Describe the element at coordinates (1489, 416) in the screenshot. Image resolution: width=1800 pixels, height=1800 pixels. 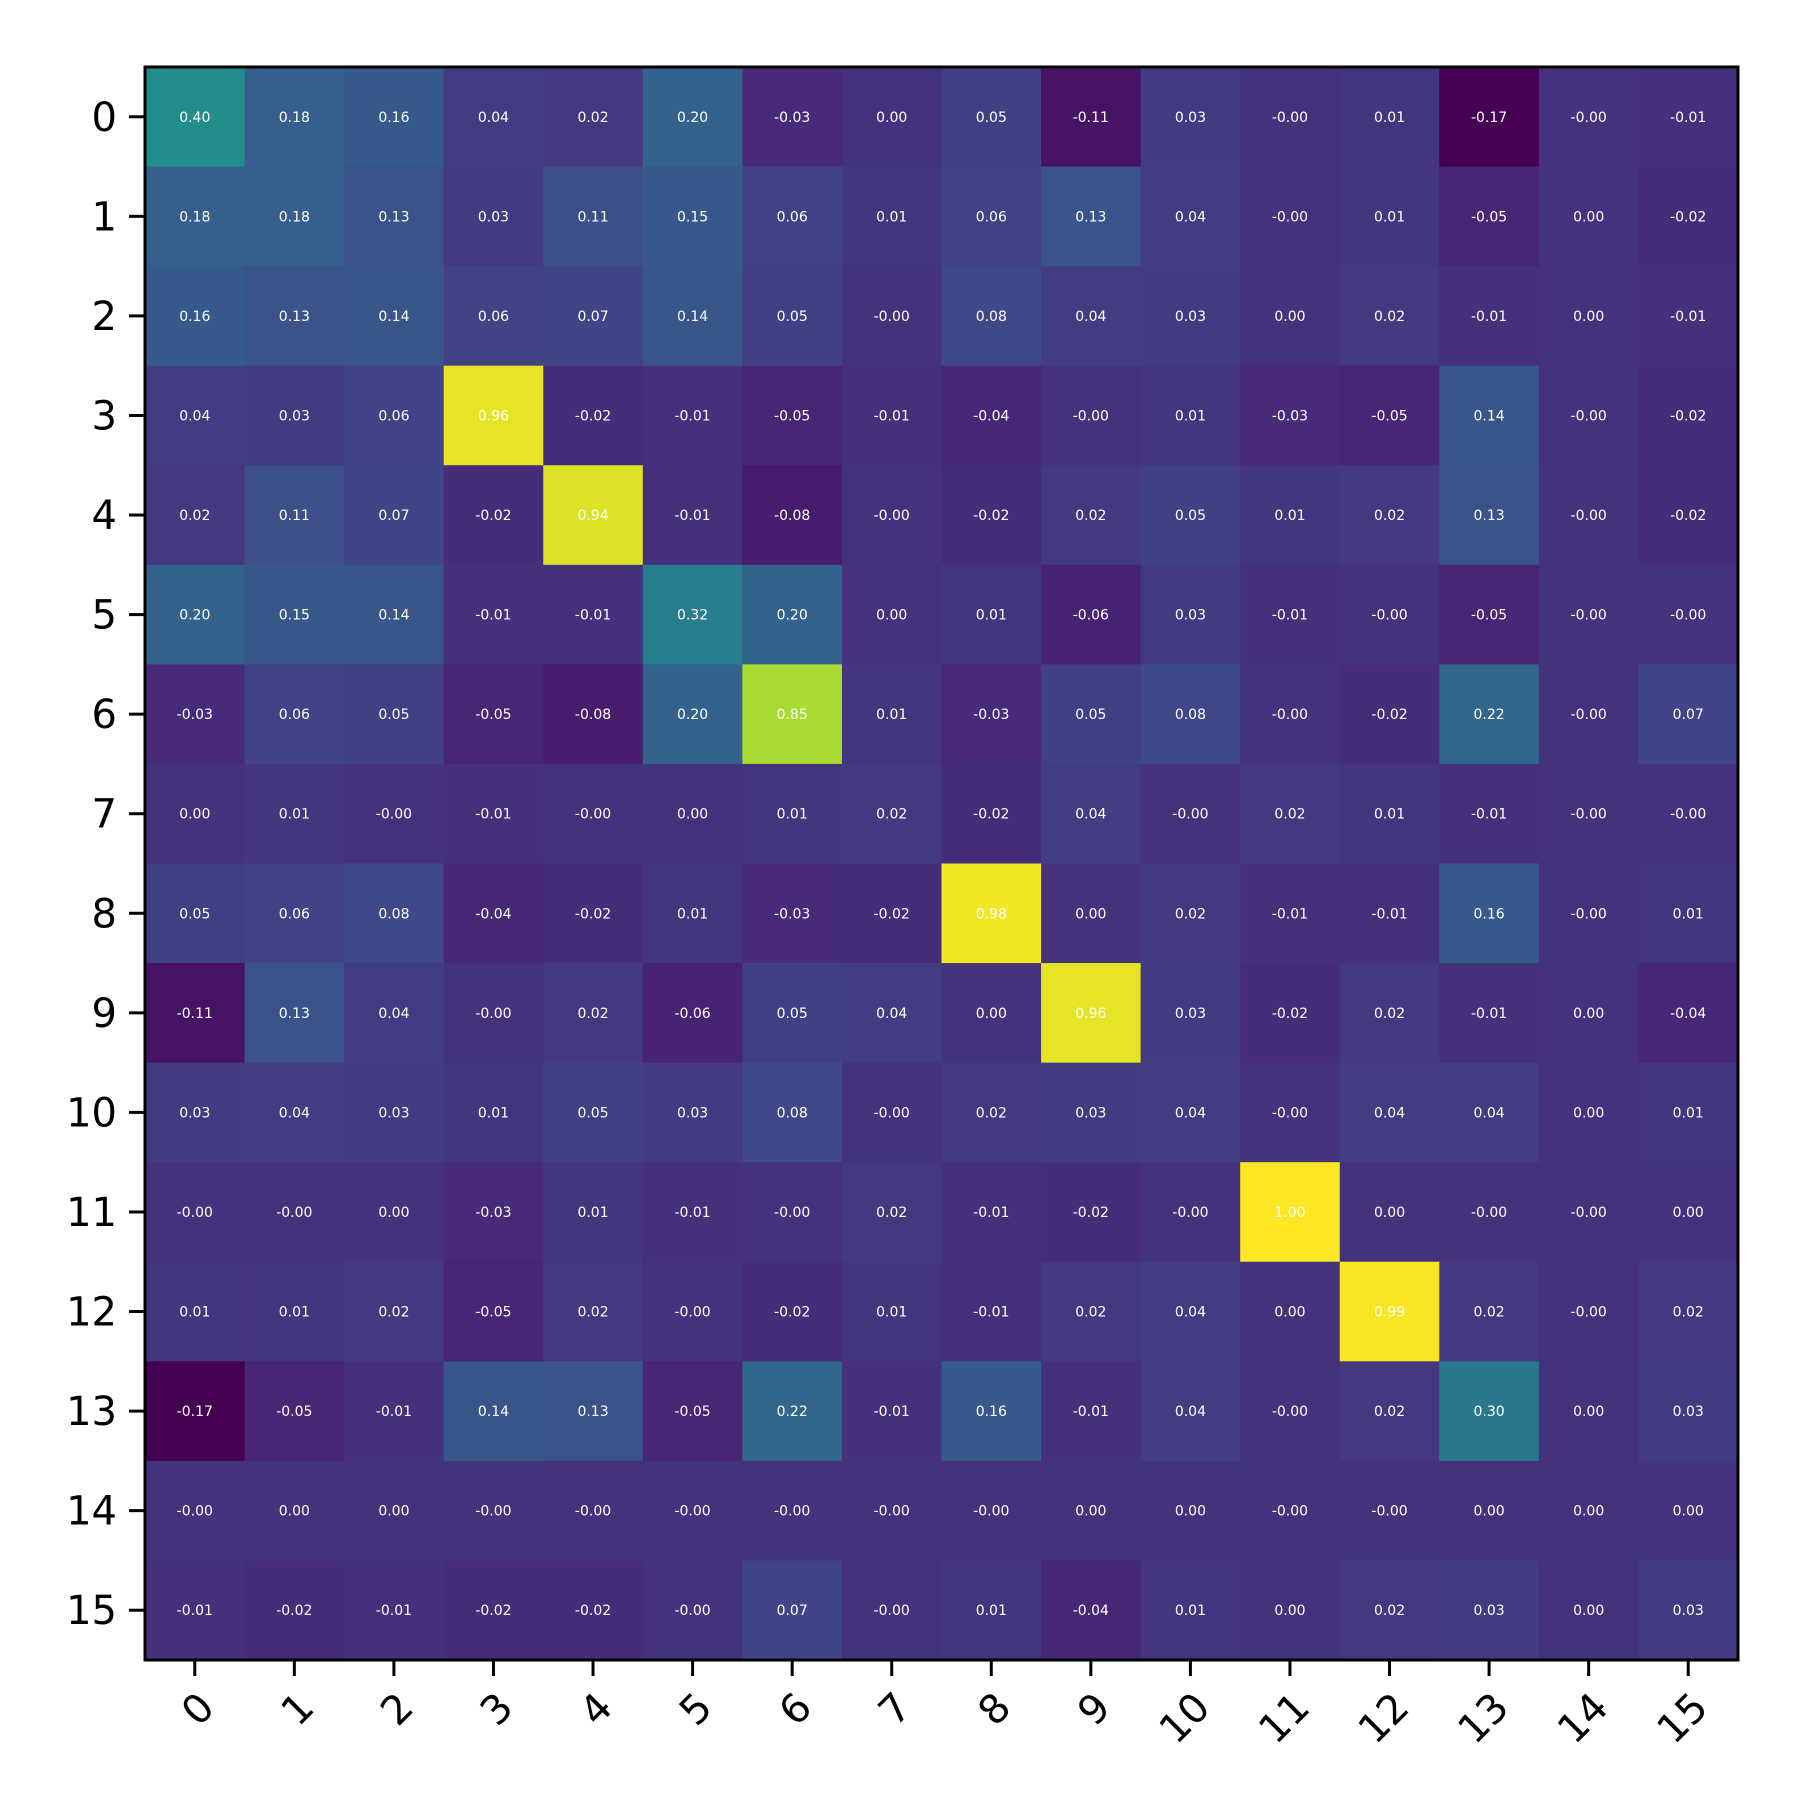
I see `cell-value-label-3-13: 0.14` at that location.